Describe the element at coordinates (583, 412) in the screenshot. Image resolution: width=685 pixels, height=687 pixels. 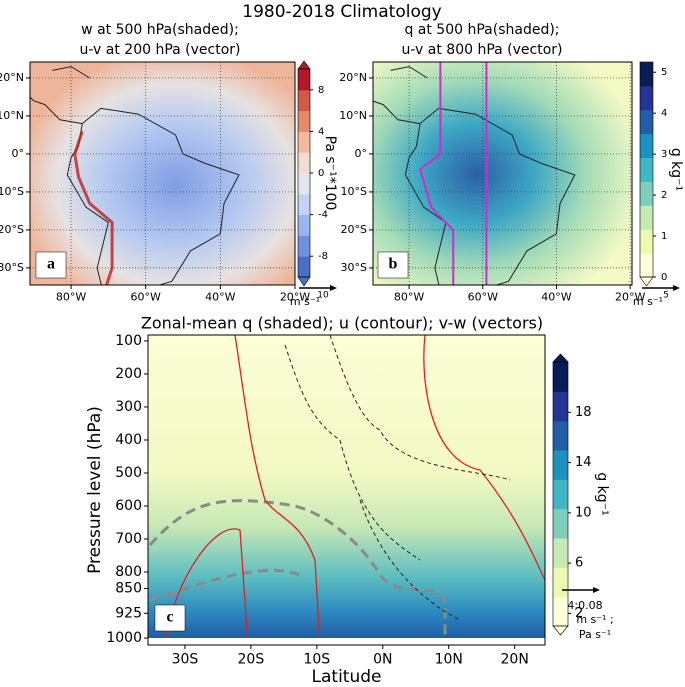
I see `colorbar-tick-label: 18` at that location.